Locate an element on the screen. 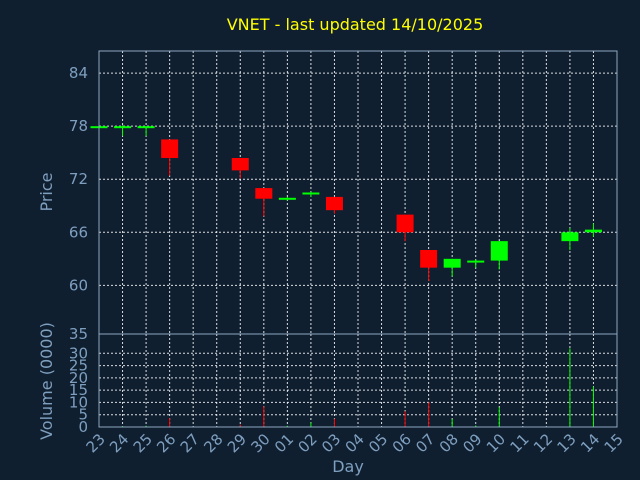 The width and height of the screenshot is (640, 480). x-tick-label: 10 is located at coordinates (496, 443).